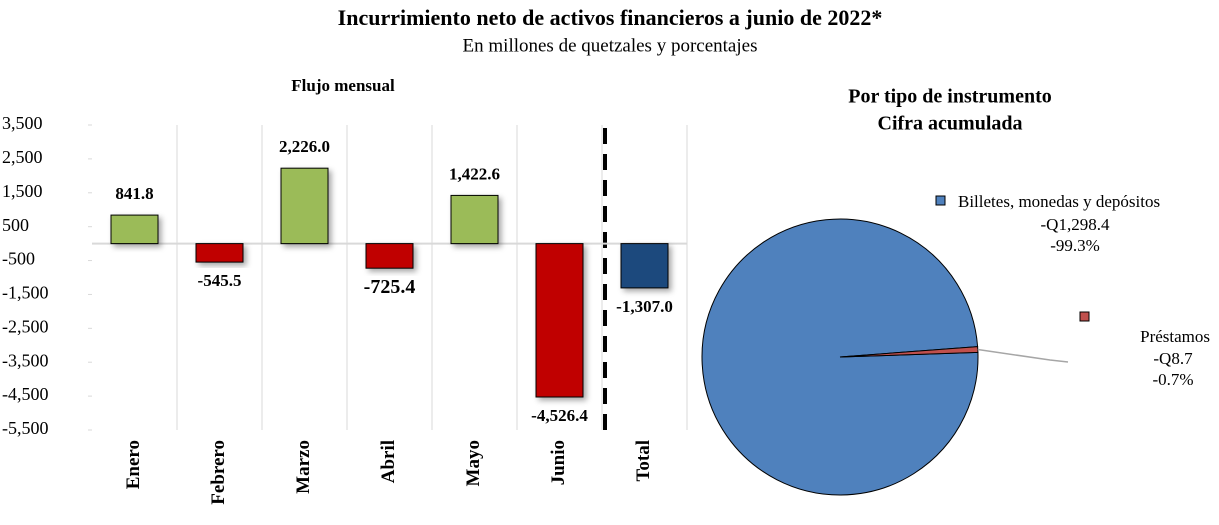 The image size is (1219, 525). I want to click on y-tick-label: 500, so click(15, 225).